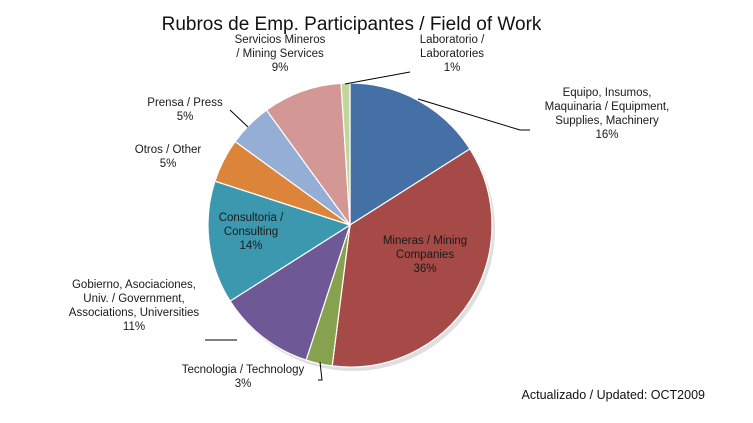 This screenshot has height=423, width=753. Describe the element at coordinates (613, 395) in the screenshot. I see `updated-footnote: Actualizado / Updated: OCT2009` at that location.